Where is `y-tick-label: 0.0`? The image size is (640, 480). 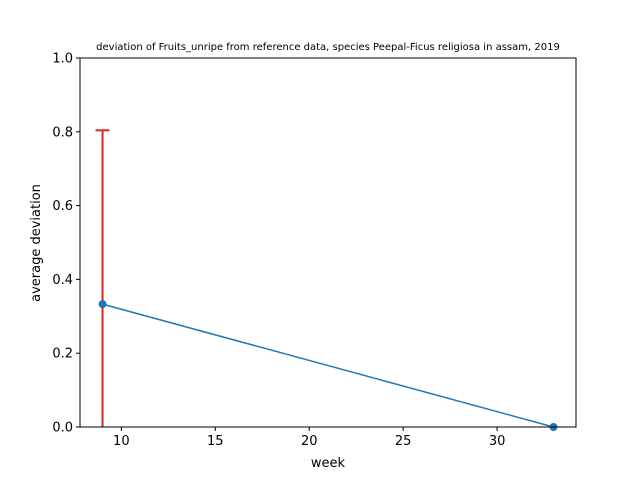 y-tick-label: 0.0 is located at coordinates (62, 428).